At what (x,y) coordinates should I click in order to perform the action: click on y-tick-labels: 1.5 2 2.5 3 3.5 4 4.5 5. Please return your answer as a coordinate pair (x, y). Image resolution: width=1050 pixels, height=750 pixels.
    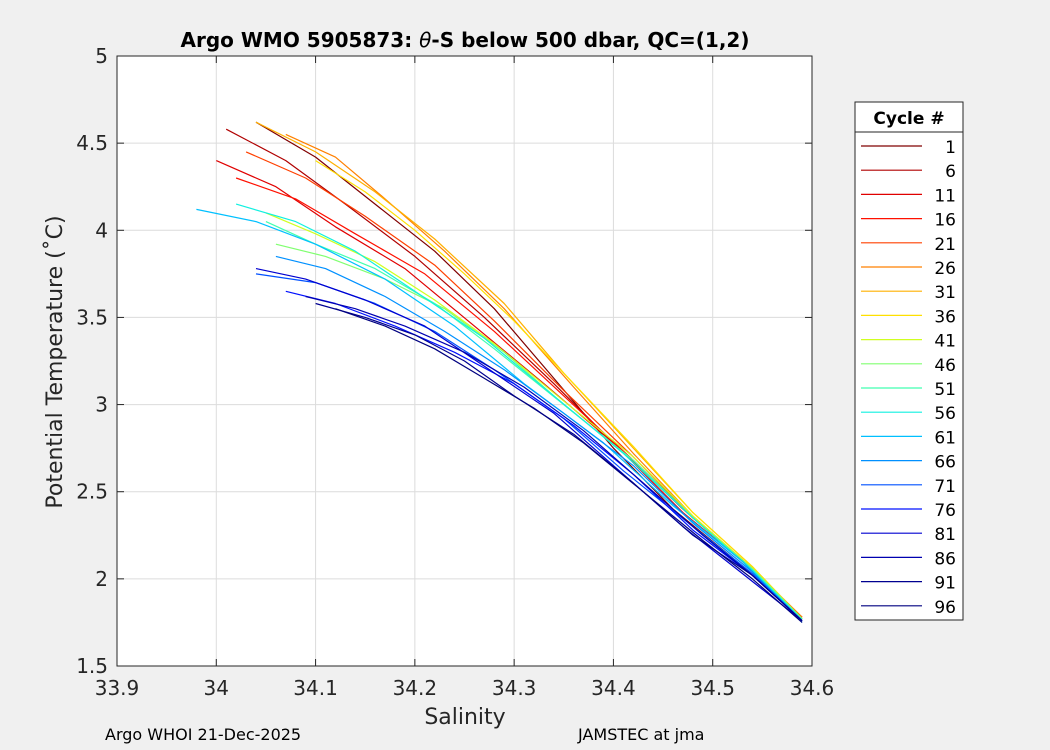
    Looking at the image, I should click on (92, 361).